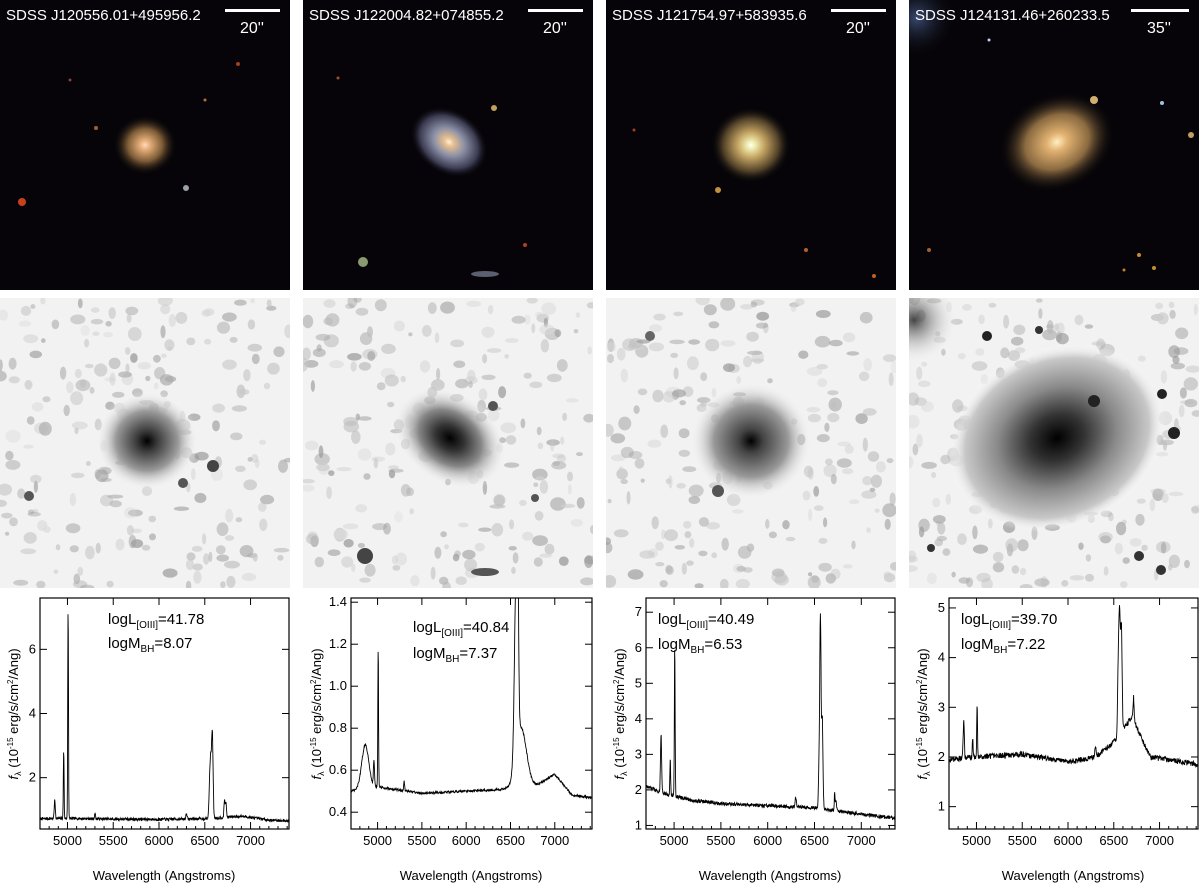 The height and width of the screenshot is (885, 1200). Describe the element at coordinates (923, 713) in the screenshot. I see `y-axis-label: fλ (10-15 erg/s/cm2/Ang)` at that location.